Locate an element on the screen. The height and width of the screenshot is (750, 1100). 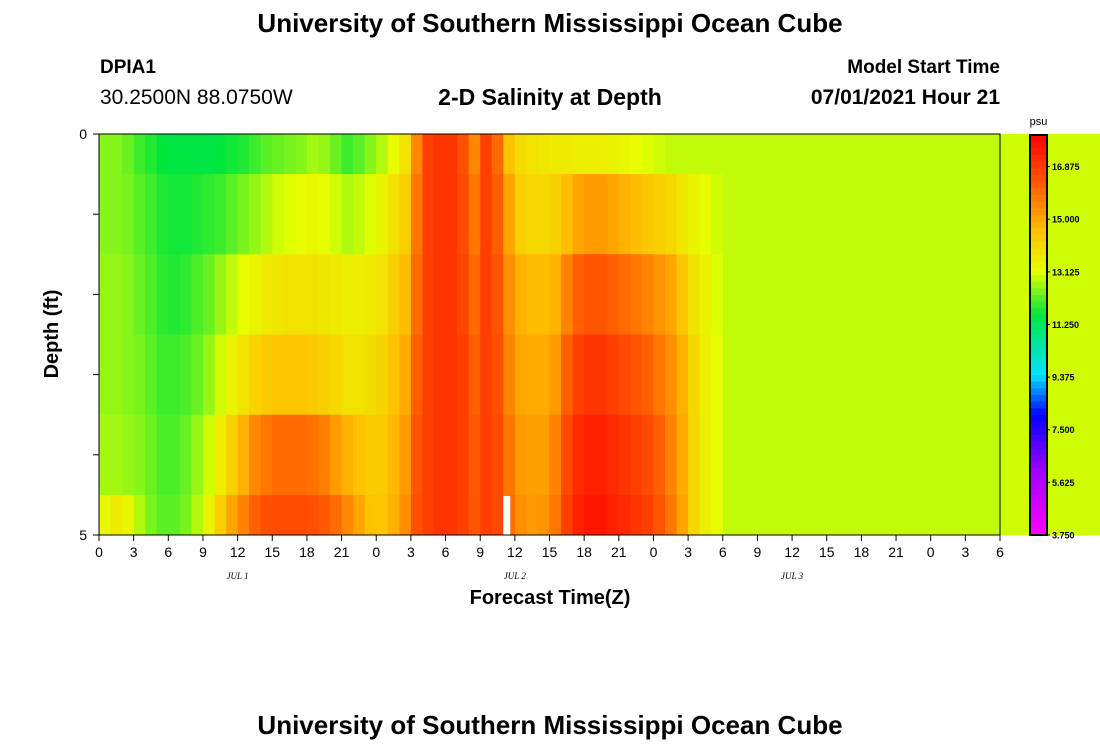
station-coordinates: 30.2500N 88.0750W is located at coordinates (196, 97).